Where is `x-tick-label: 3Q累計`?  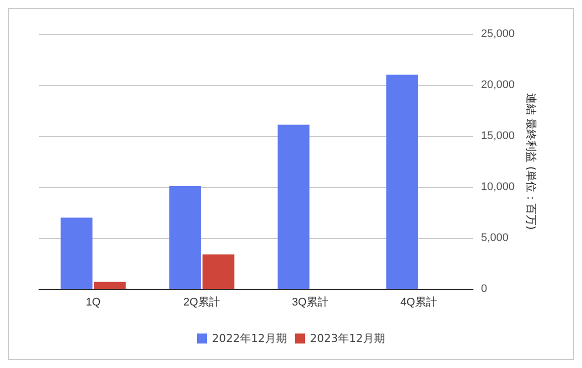 x-tick-label: 3Q累計 is located at coordinates (310, 302).